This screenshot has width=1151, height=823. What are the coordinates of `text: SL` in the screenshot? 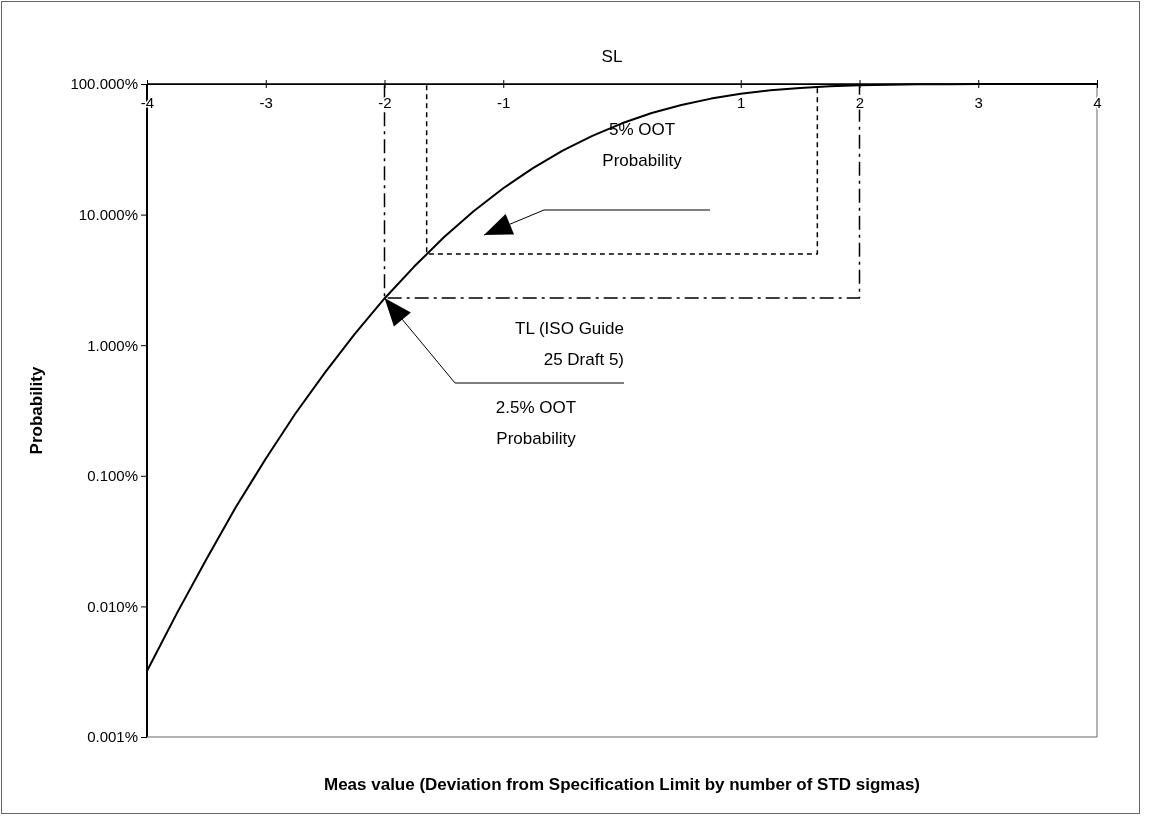 It's located at (612, 56).